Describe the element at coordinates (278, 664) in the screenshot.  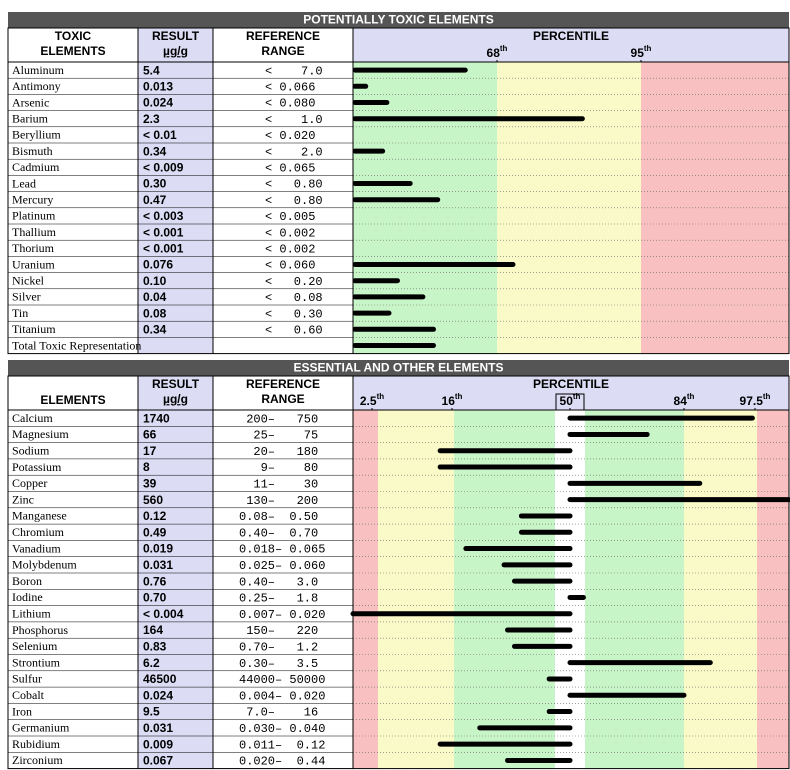
I see `reference-range: 0.30– 3.5` at that location.